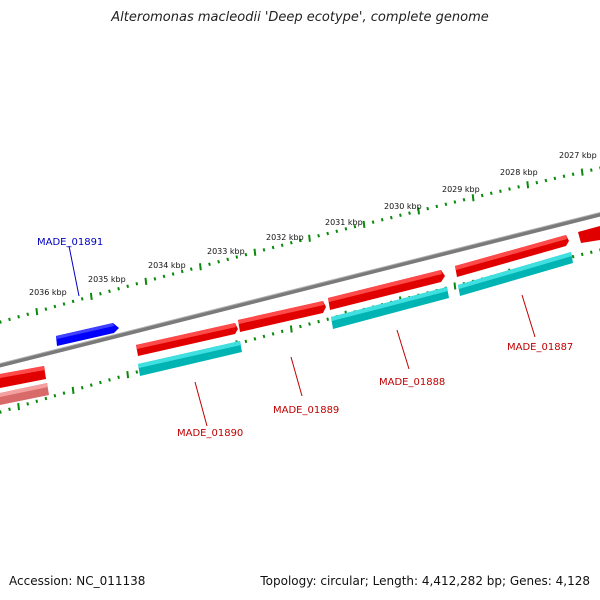 This screenshot has height=600, width=600. Describe the element at coordinates (107, 279) in the screenshot. I see `kbp-label: 2035 kbp` at that location.